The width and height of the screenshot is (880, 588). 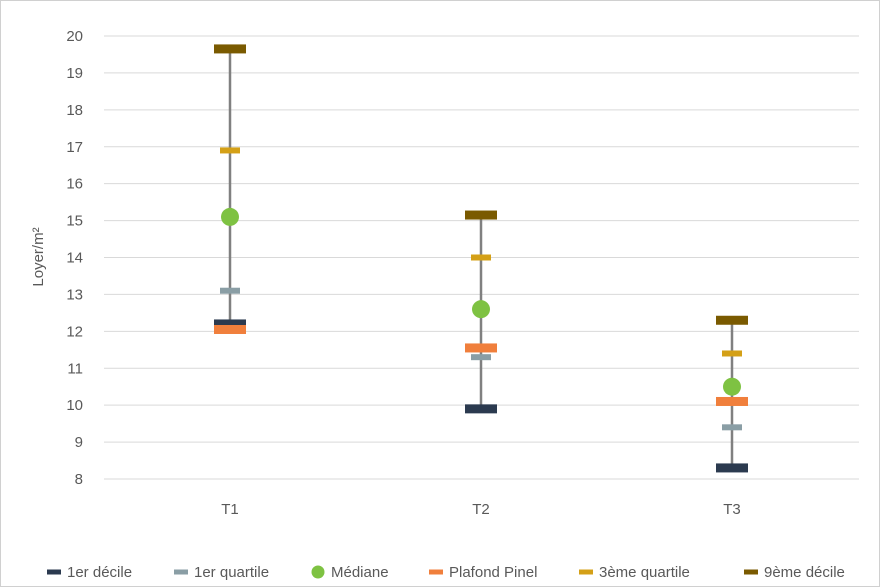 I want to click on legend-label: 1er quartile, so click(x=231, y=572).